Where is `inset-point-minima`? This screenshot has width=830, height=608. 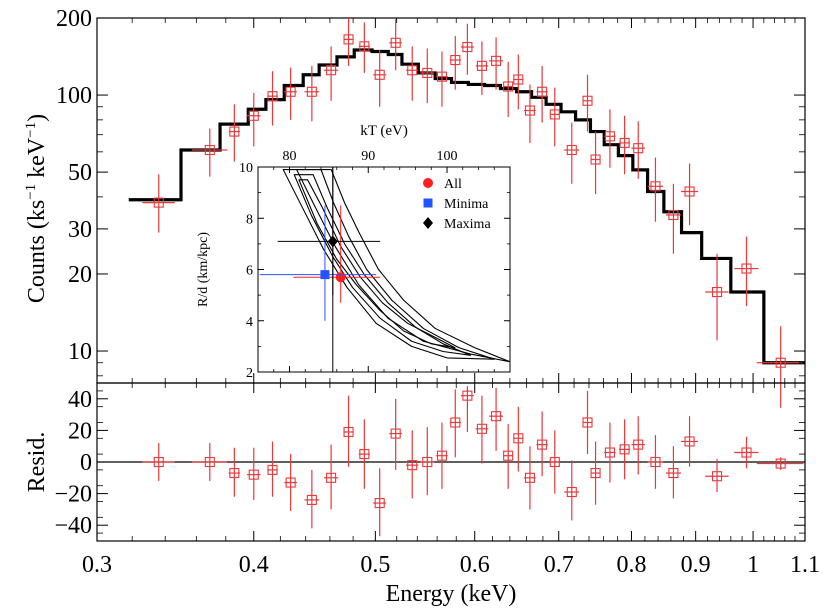
inset-point-minima is located at coordinates (318, 263).